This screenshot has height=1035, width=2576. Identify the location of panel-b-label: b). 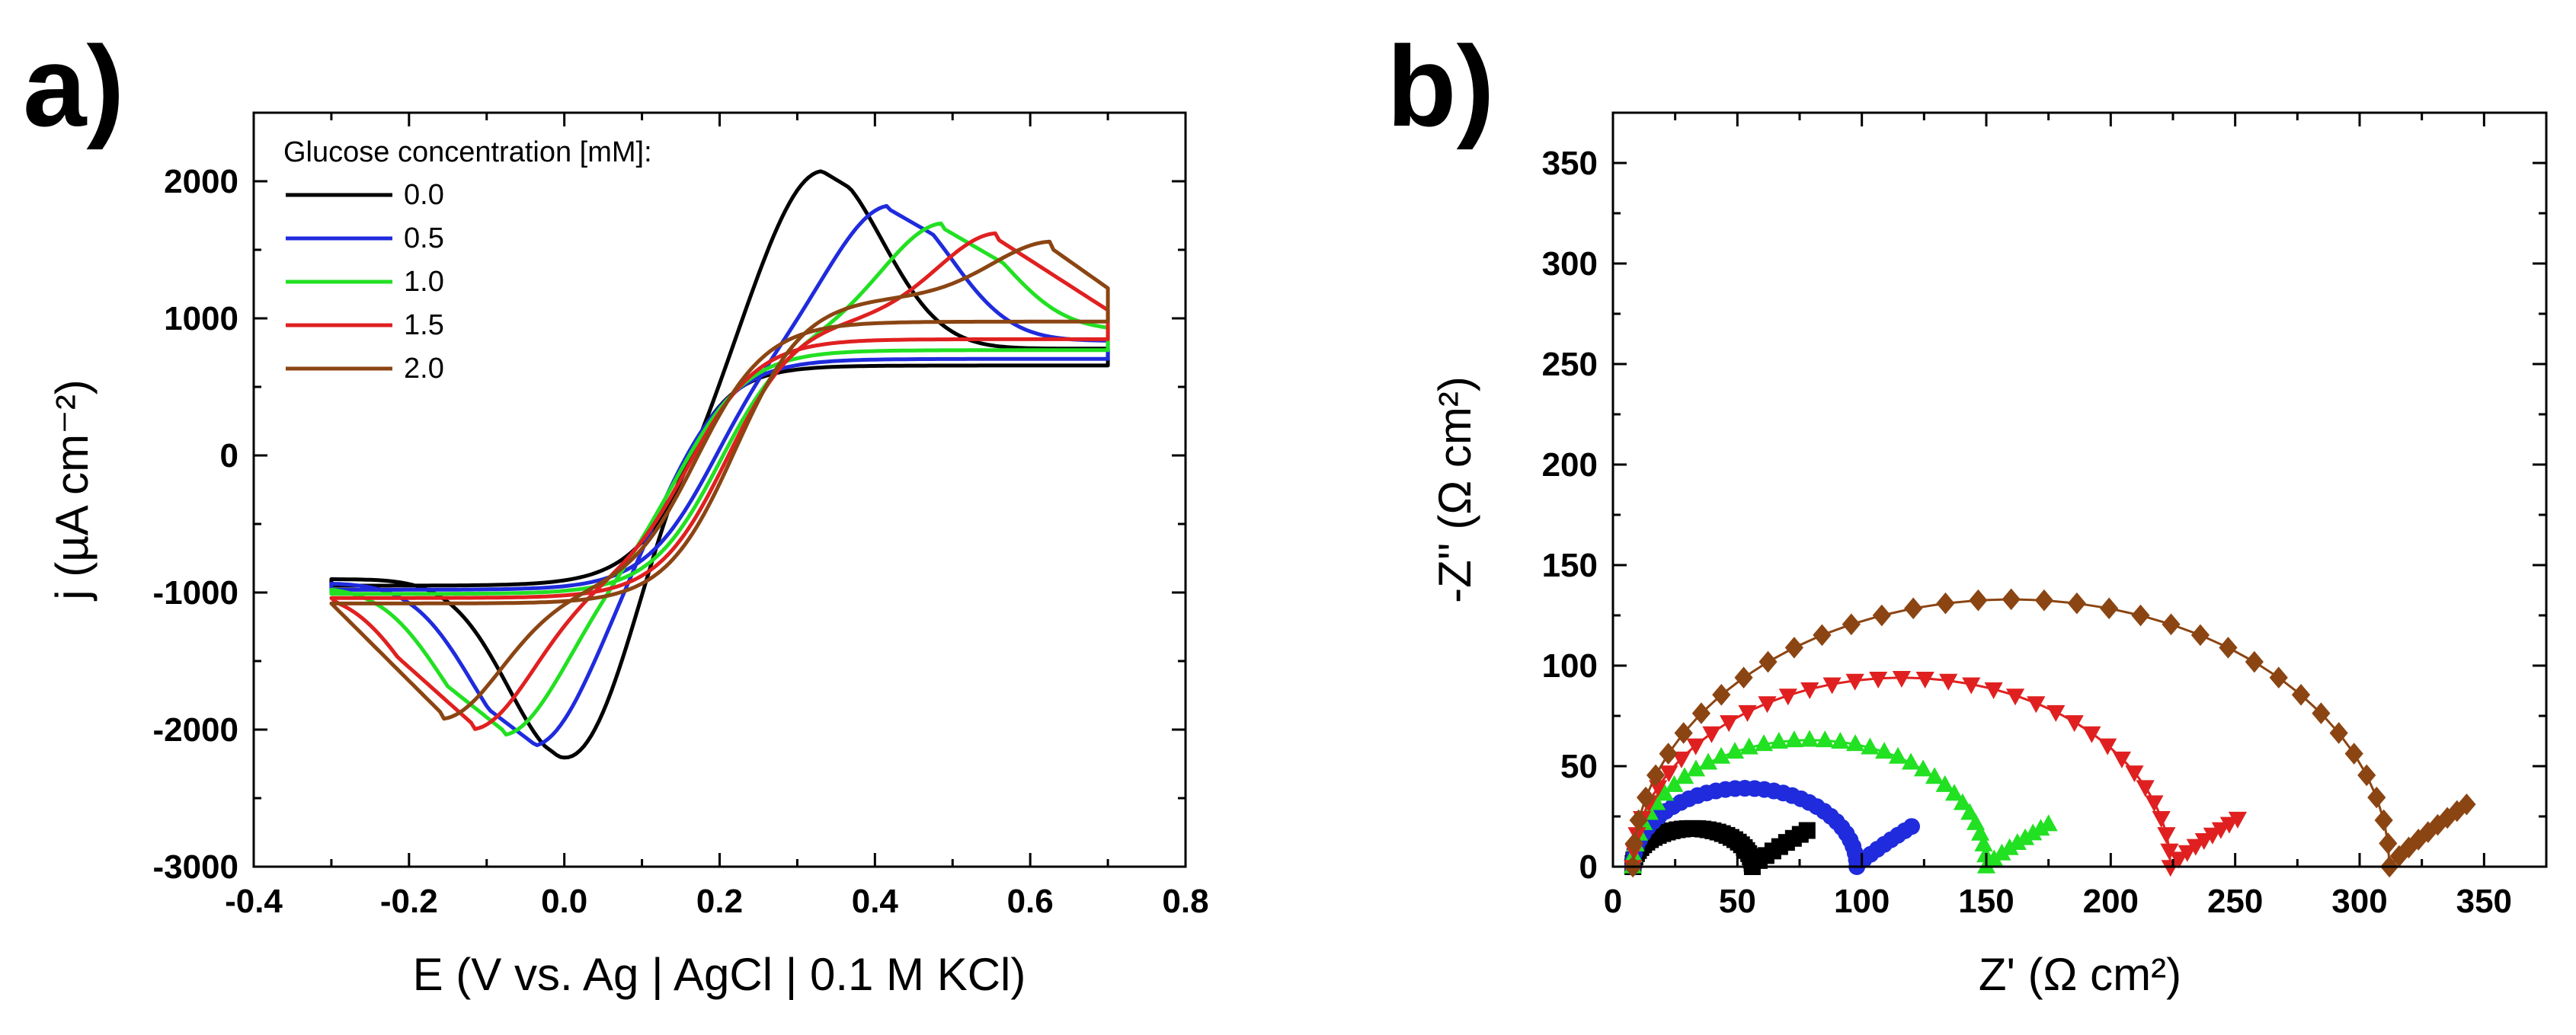
(1441, 86).